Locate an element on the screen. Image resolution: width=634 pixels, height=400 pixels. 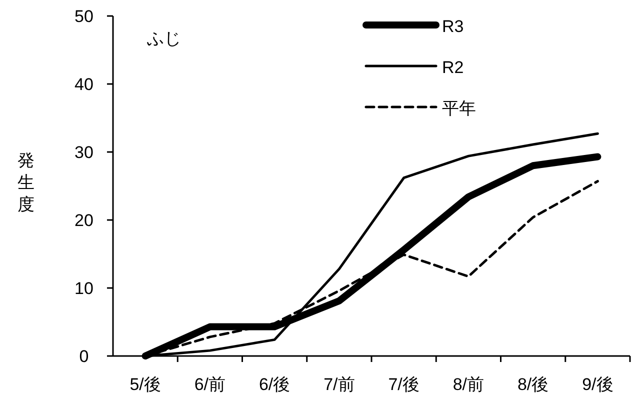
annotation: ふじ is located at coordinates (163, 38).